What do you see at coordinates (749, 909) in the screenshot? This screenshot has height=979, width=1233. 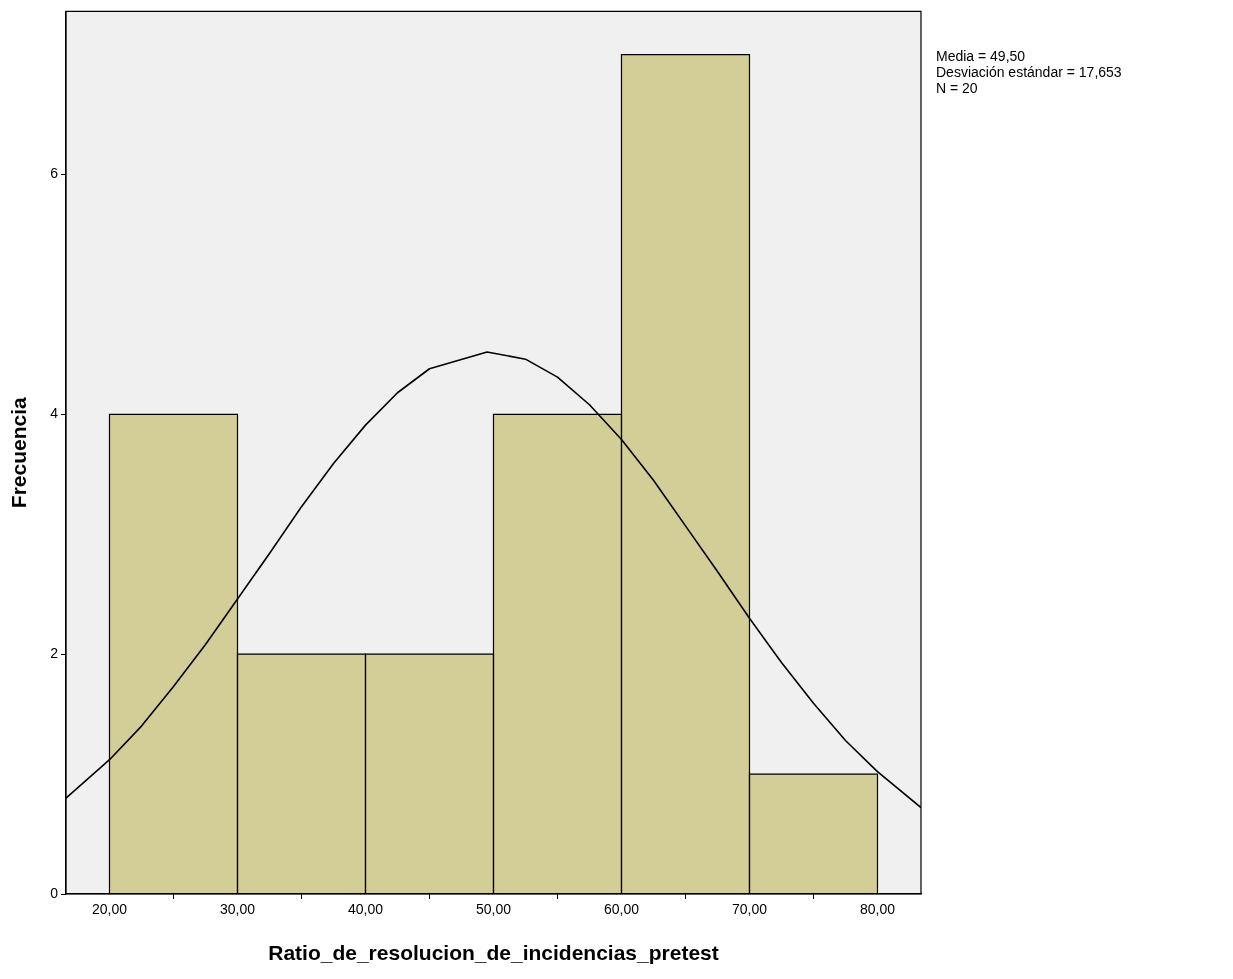 I see `x-tick-label: 70,00` at bounding box center [749, 909].